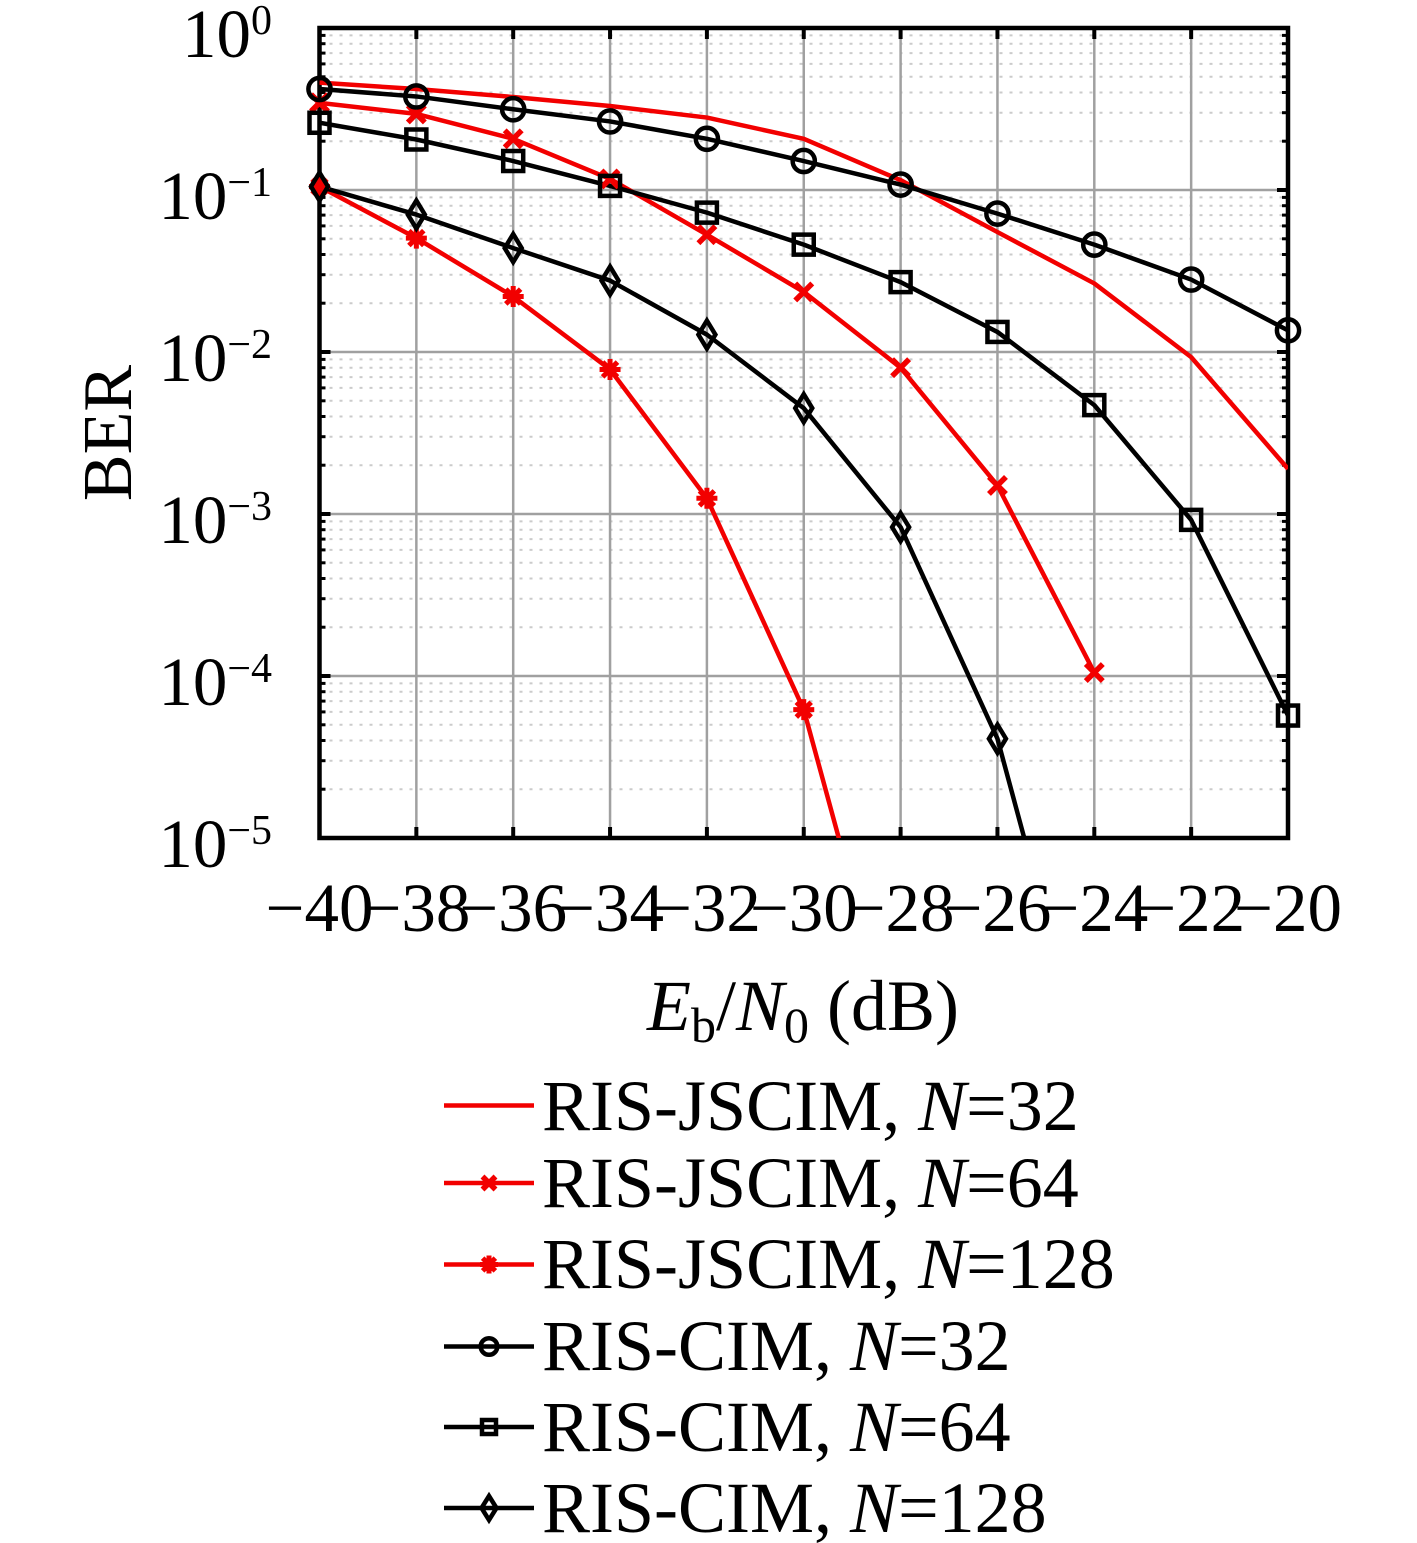 The image size is (1417, 1543). I want to click on svg-text: −32, so click(707, 908).